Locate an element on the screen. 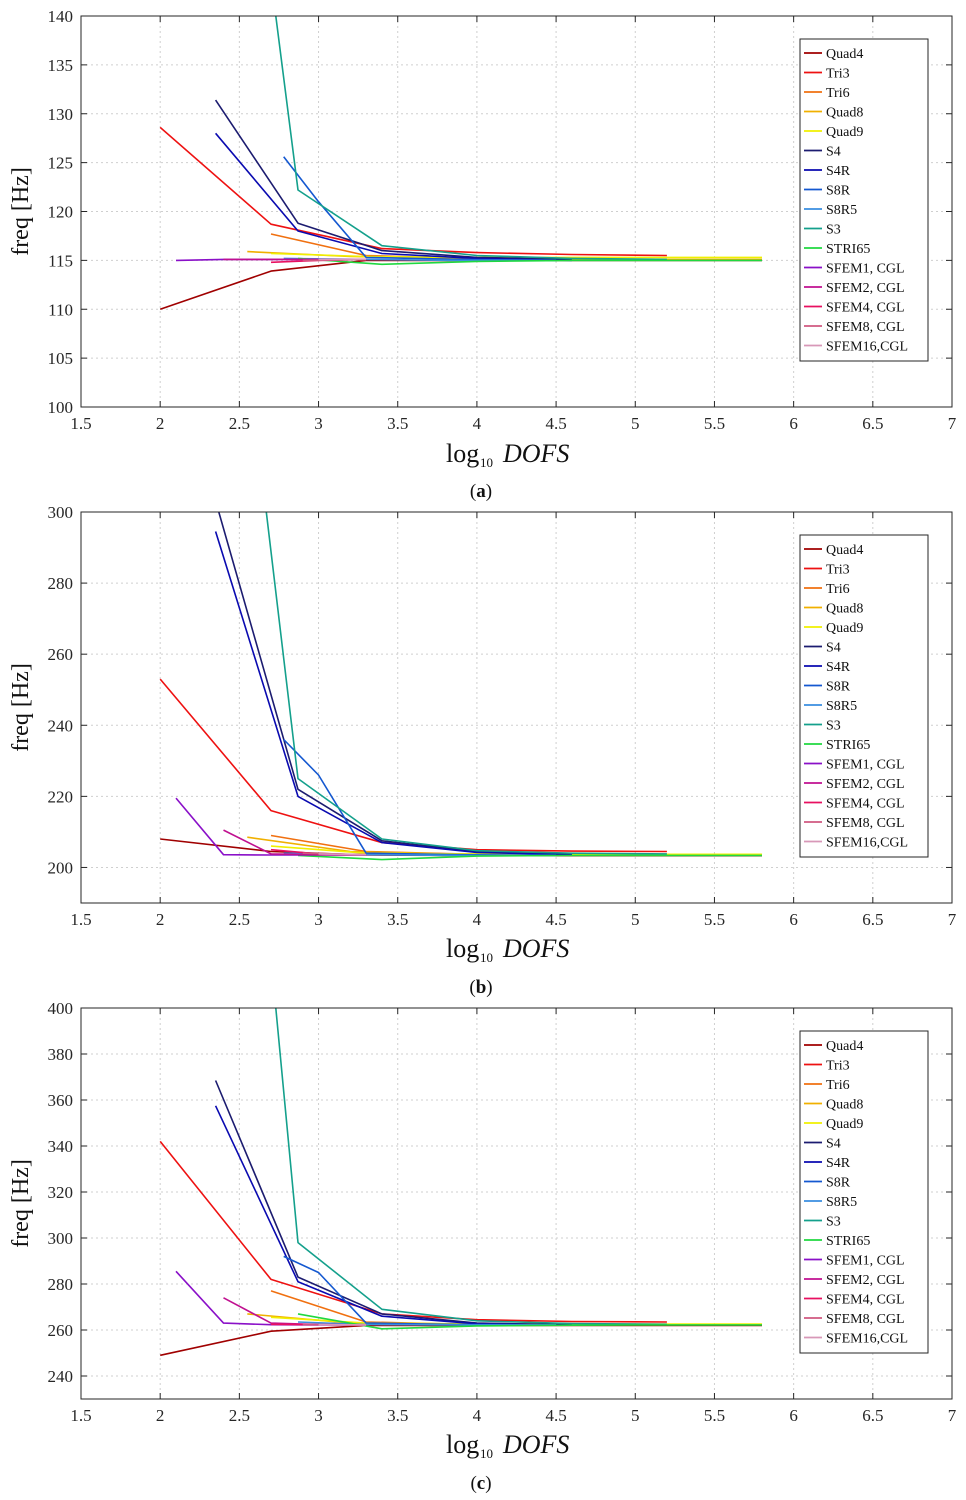 This screenshot has height=1500, width=966. panel-label-letter: c is located at coordinates (481, 1483).